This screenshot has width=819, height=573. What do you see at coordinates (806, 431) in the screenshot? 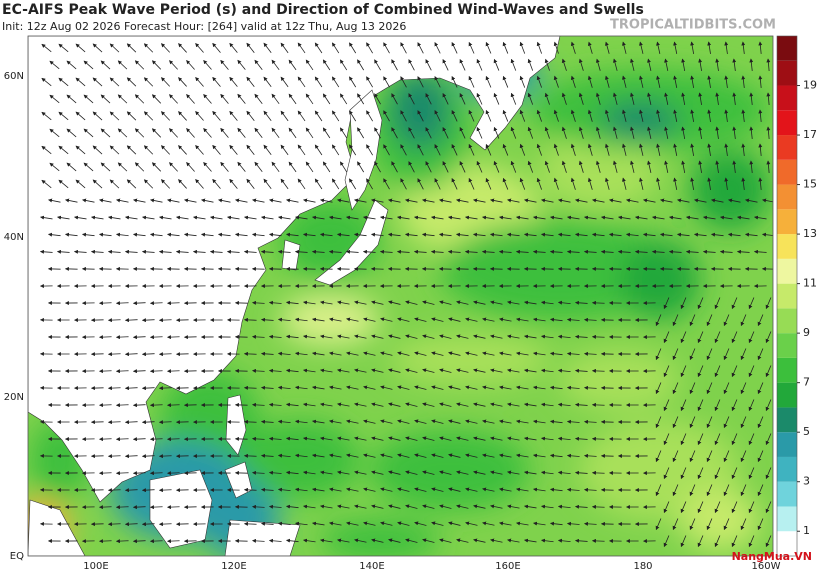
I see `colorbar-label: 5` at bounding box center [806, 431].